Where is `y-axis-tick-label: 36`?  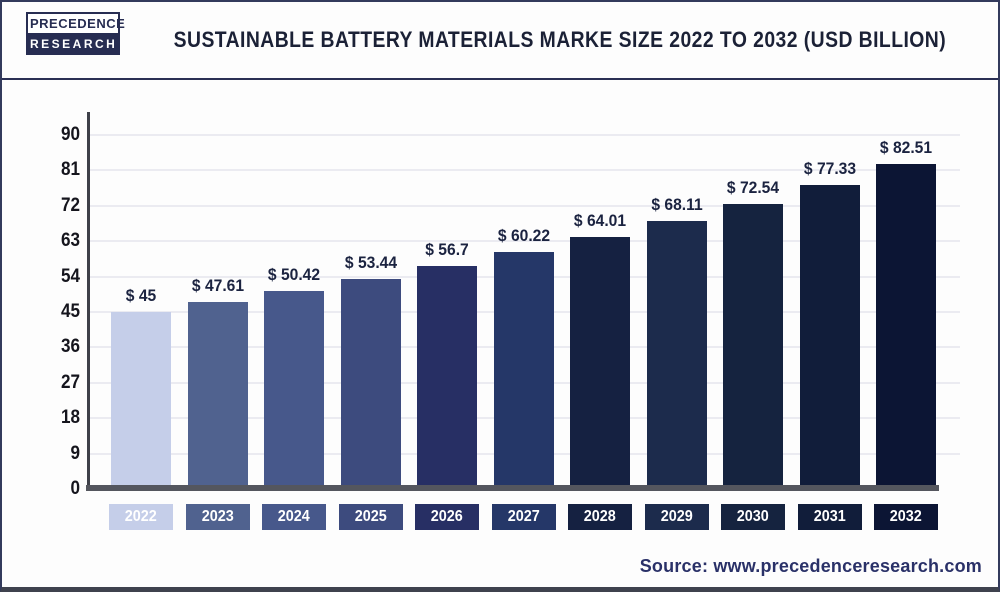
y-axis-tick-label: 36 is located at coordinates (70, 347).